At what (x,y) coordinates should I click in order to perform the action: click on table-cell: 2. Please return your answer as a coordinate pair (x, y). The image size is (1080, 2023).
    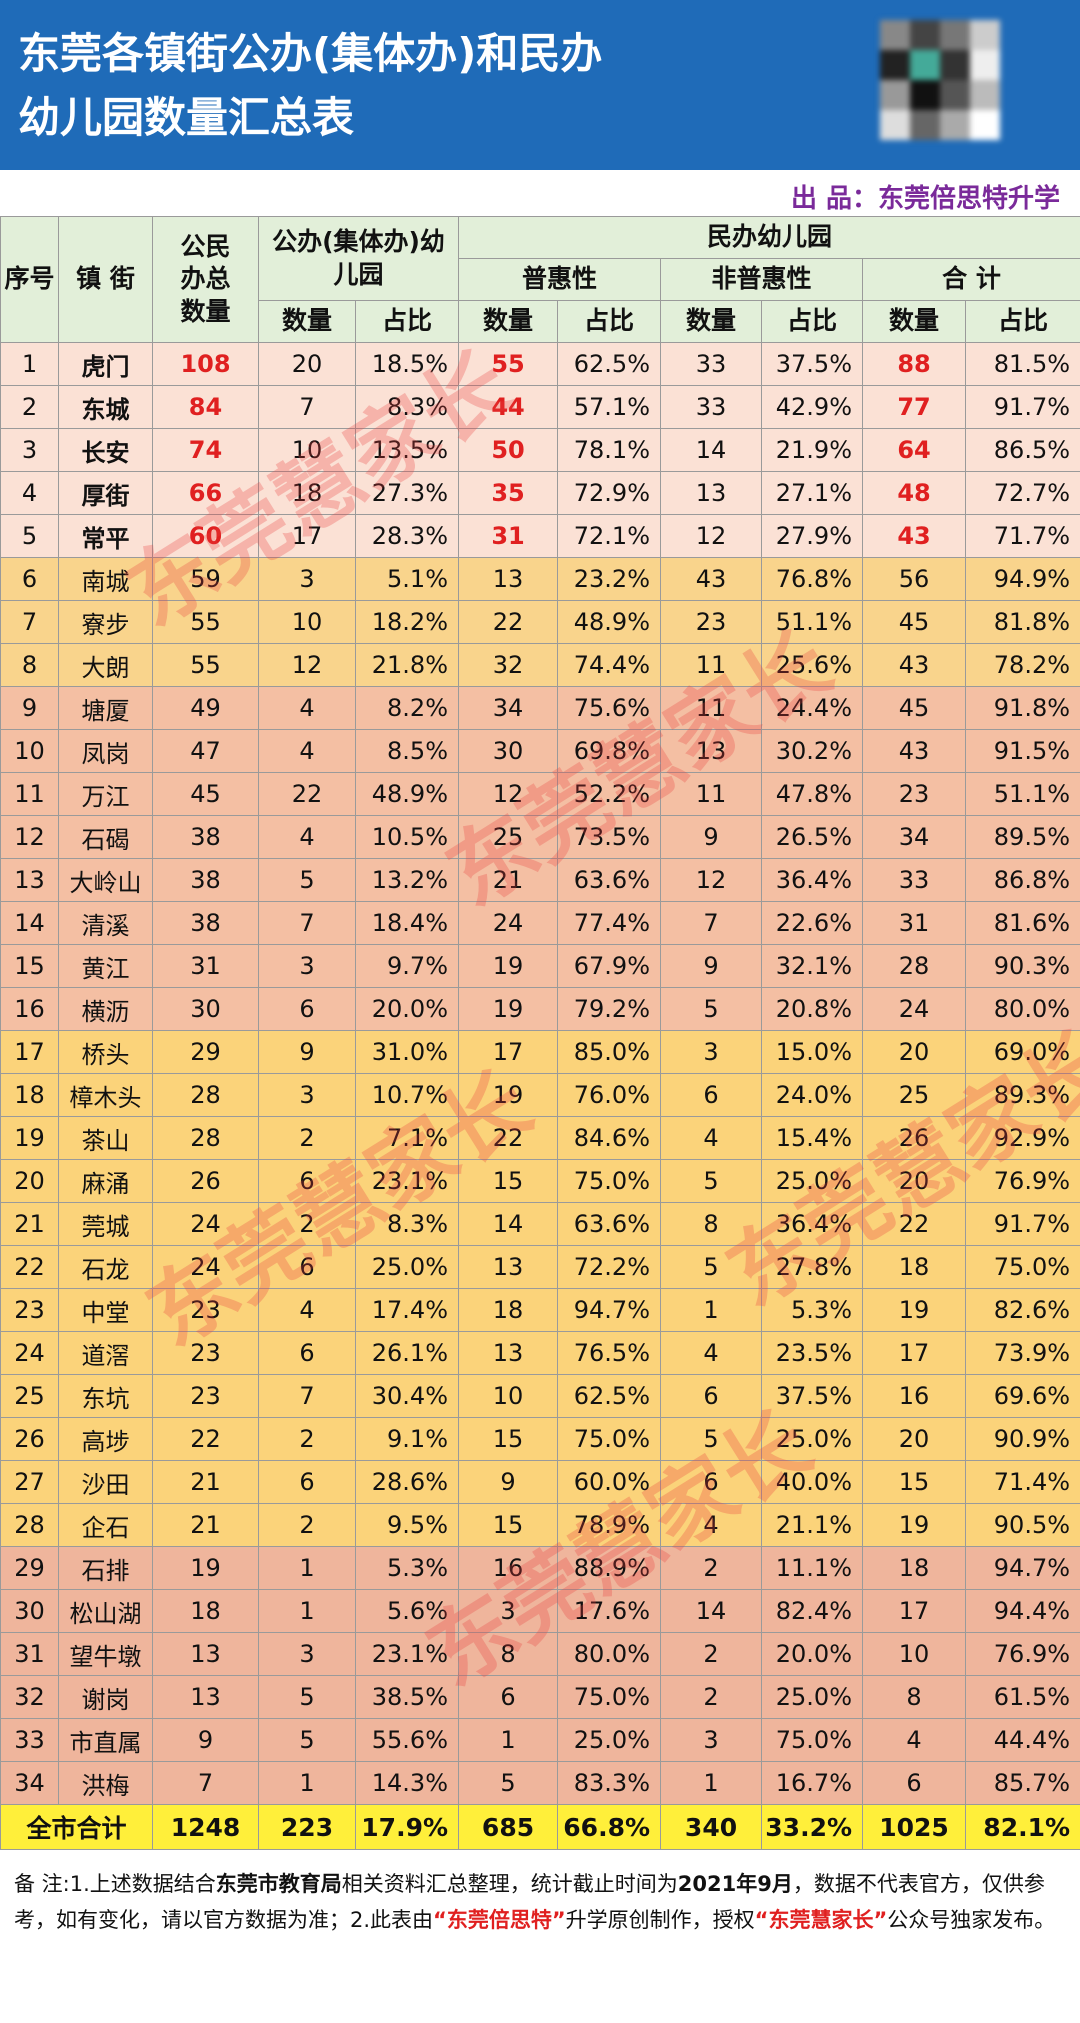
    Looking at the image, I should click on (307, 1439).